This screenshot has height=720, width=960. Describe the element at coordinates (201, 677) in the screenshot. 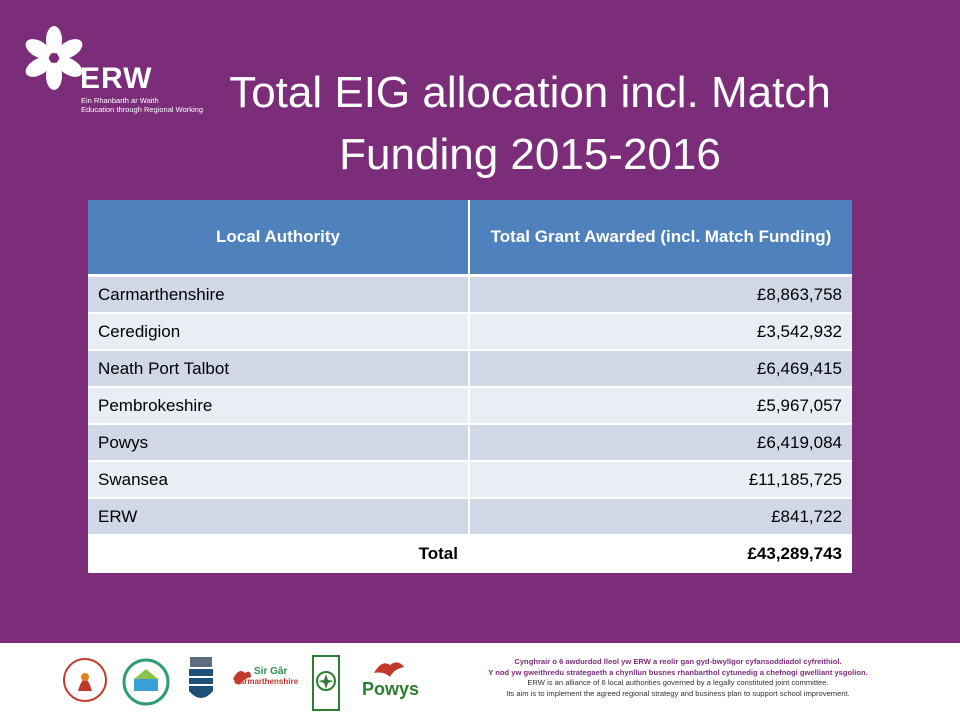

I see `pembrokeshire-crest-icon` at that location.